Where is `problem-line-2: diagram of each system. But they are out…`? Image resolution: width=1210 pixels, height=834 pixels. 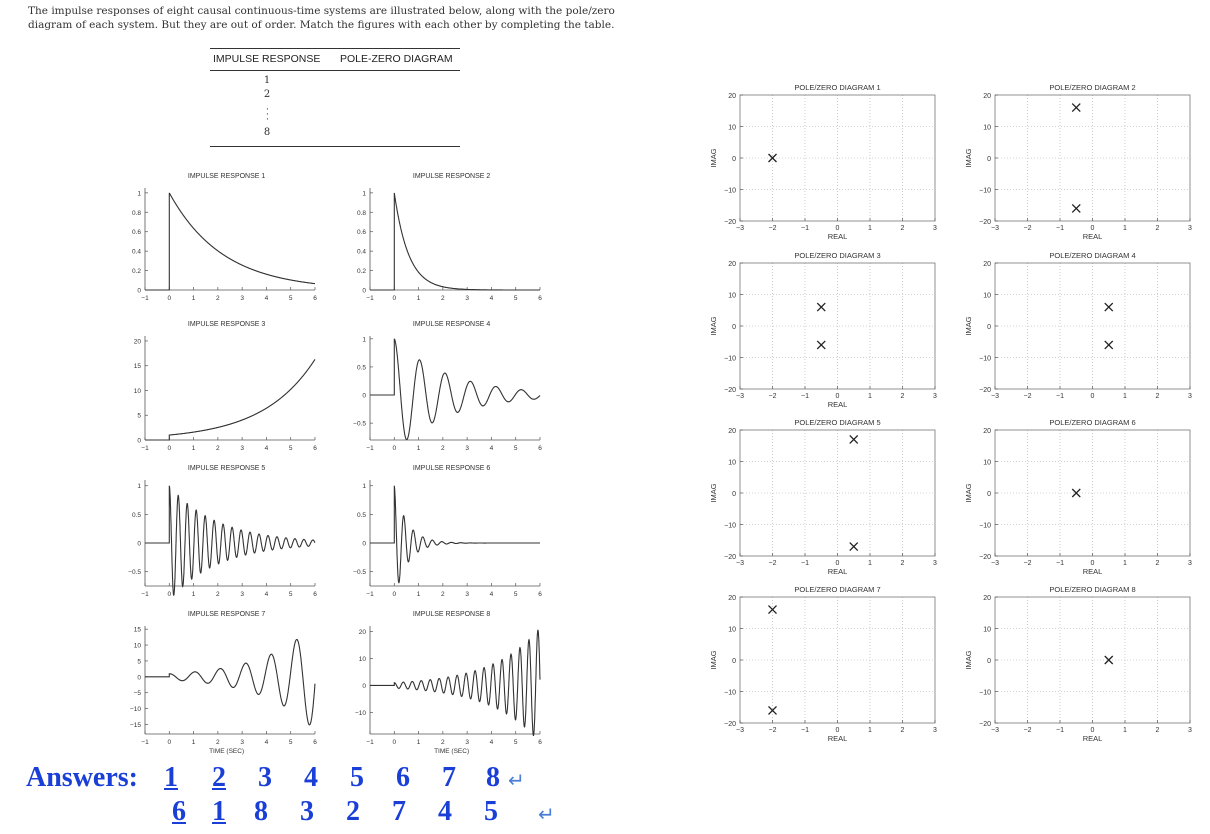 problem-line-2: diagram of each system. But they are out… is located at coordinates (321, 25).